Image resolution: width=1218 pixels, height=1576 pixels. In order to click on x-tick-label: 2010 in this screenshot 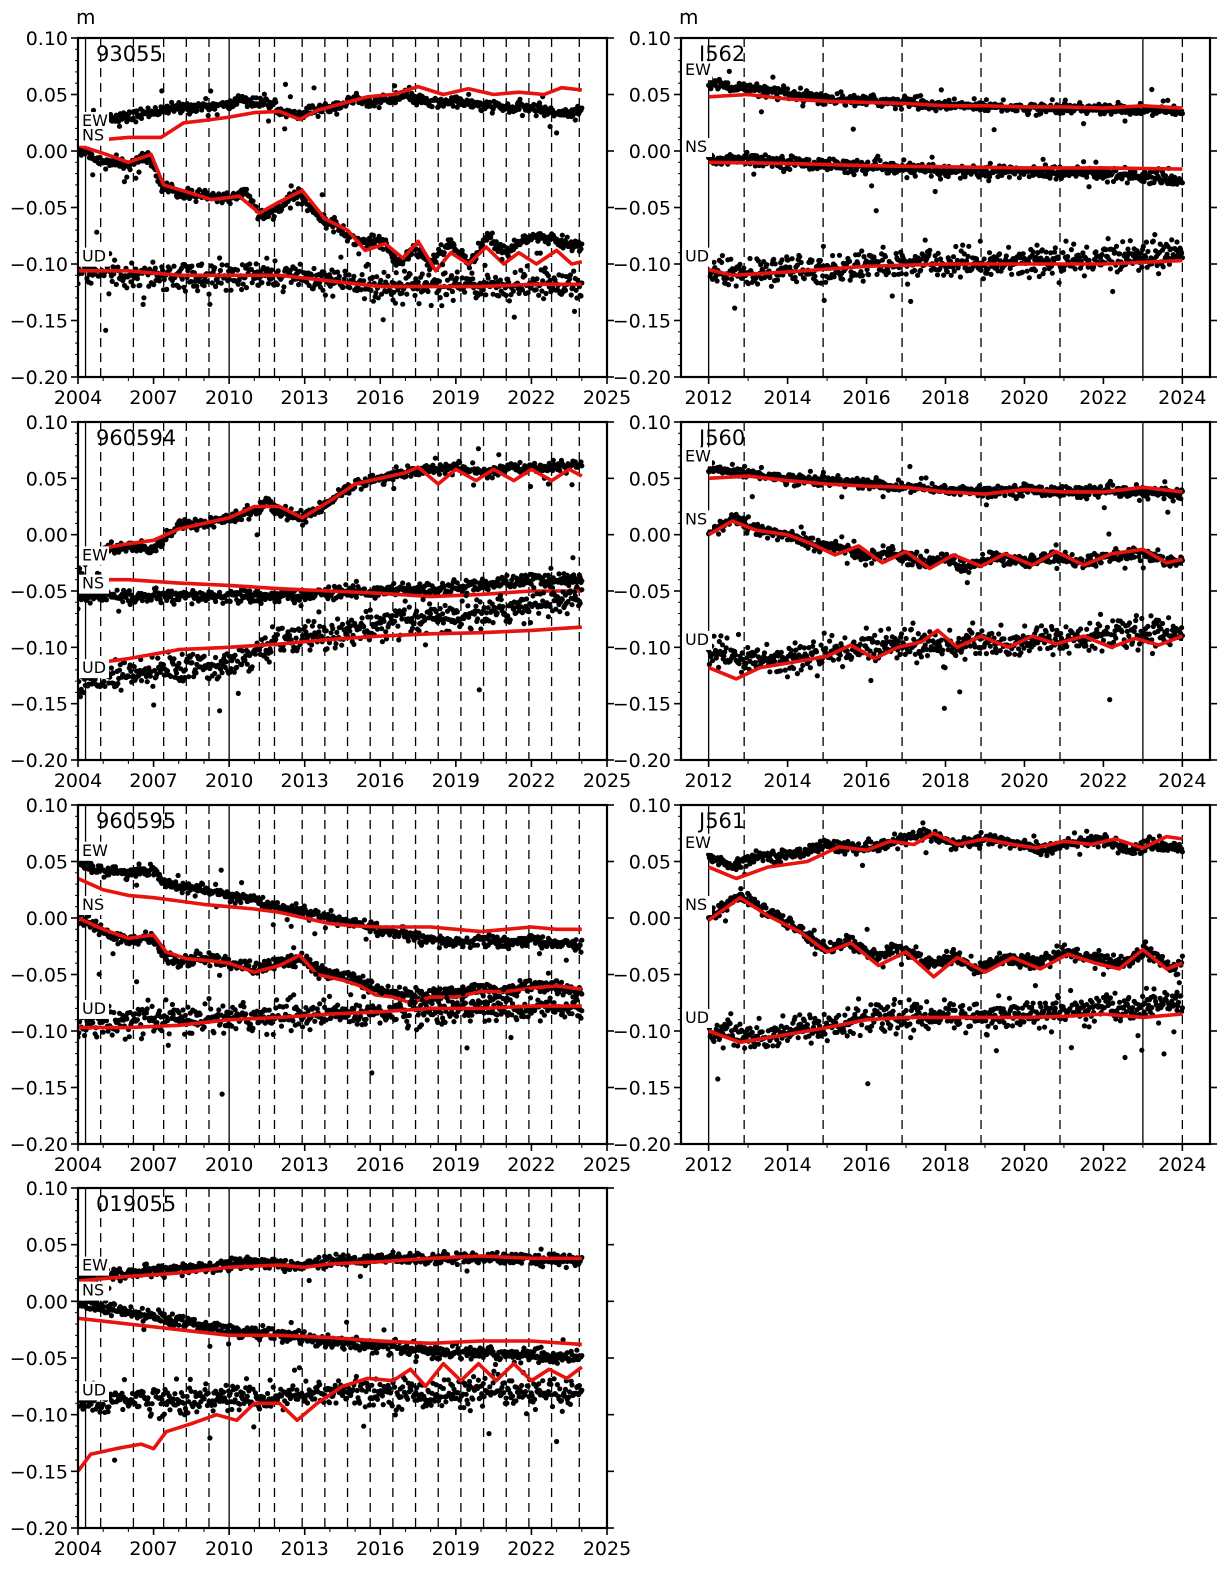, I will do `click(229, 398)`.